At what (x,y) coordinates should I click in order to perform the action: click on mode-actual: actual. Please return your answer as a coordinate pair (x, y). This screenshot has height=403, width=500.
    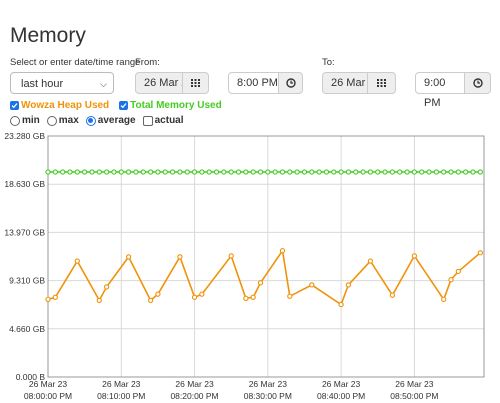
    Looking at the image, I should click on (163, 120).